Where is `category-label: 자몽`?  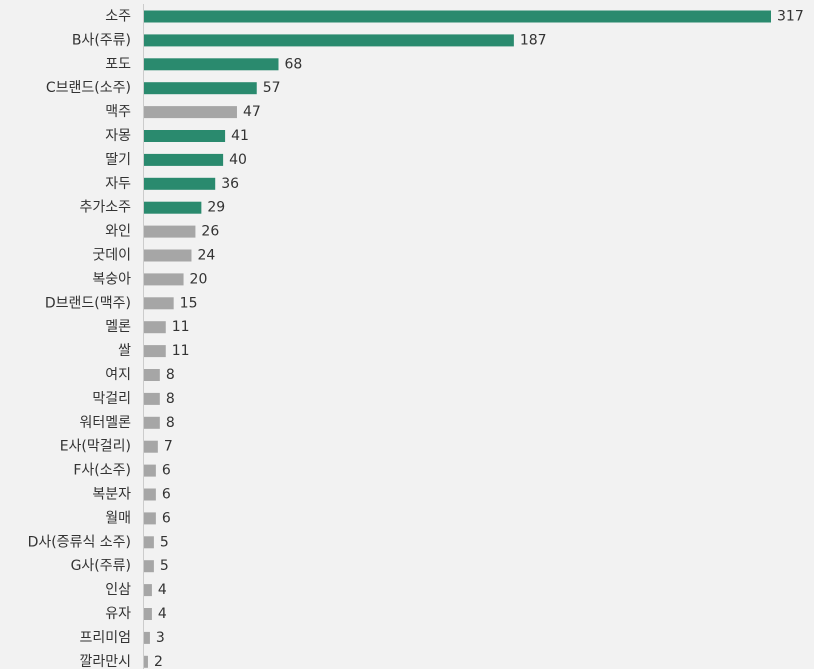 category-label: 자몽 is located at coordinates (118, 136).